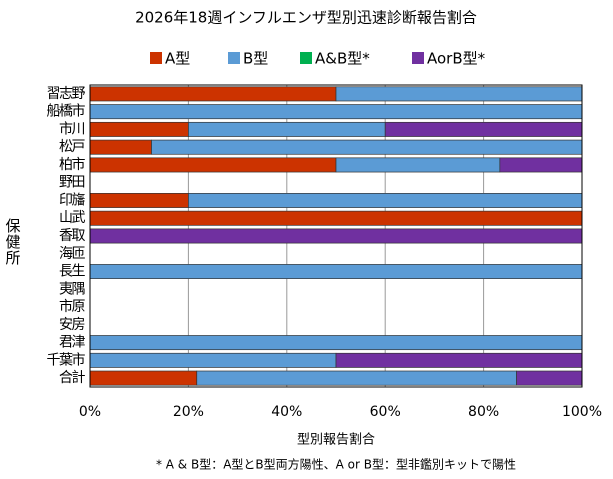 The width and height of the screenshot is (613, 479). I want to click on y-tick-label: 習志野, so click(66, 94).